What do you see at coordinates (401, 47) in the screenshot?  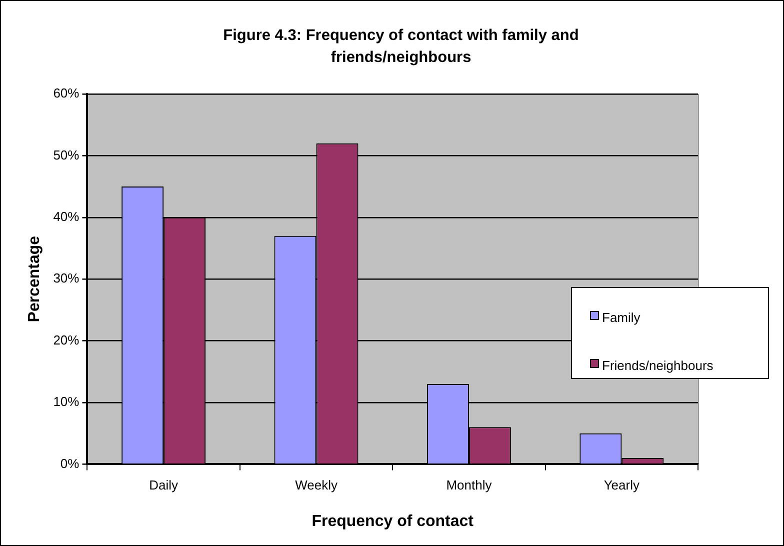 I see `chart-title: Figure 4.3: Frequency of contact with family and friends/neighbours` at bounding box center [401, 47].